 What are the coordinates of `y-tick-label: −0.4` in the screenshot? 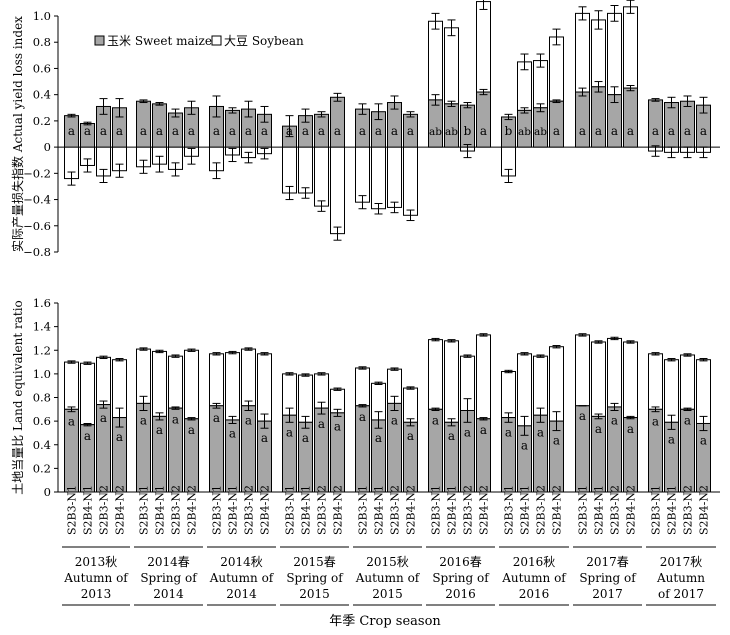 It's located at (37, 200).